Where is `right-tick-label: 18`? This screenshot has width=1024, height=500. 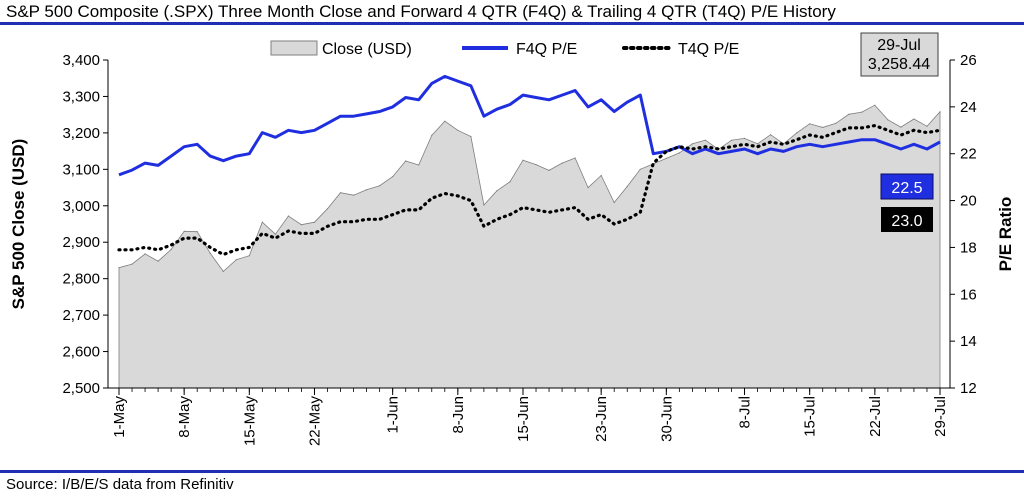 right-tick-label: 18 is located at coordinates (968, 247).